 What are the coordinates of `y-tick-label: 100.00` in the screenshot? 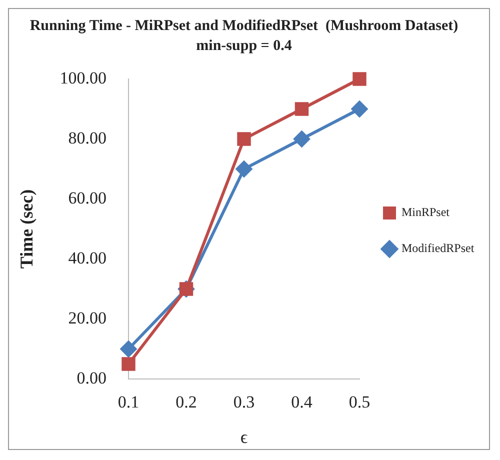 It's located at (83, 78).